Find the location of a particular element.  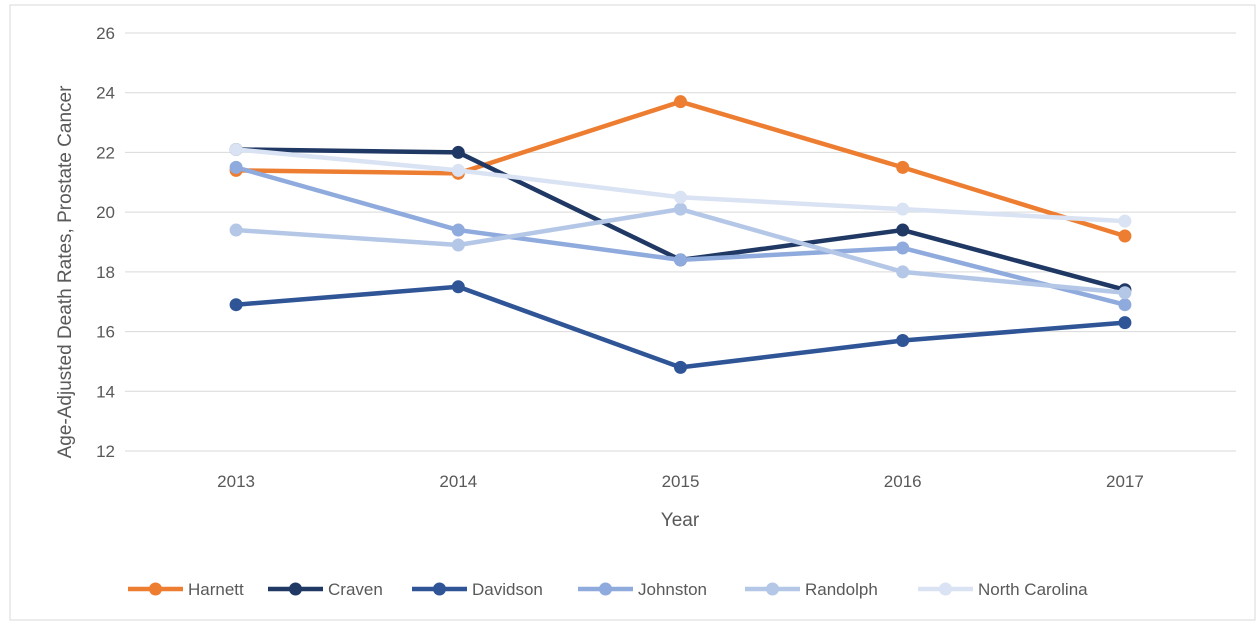

legend-label: Davidson is located at coordinates (507, 589).